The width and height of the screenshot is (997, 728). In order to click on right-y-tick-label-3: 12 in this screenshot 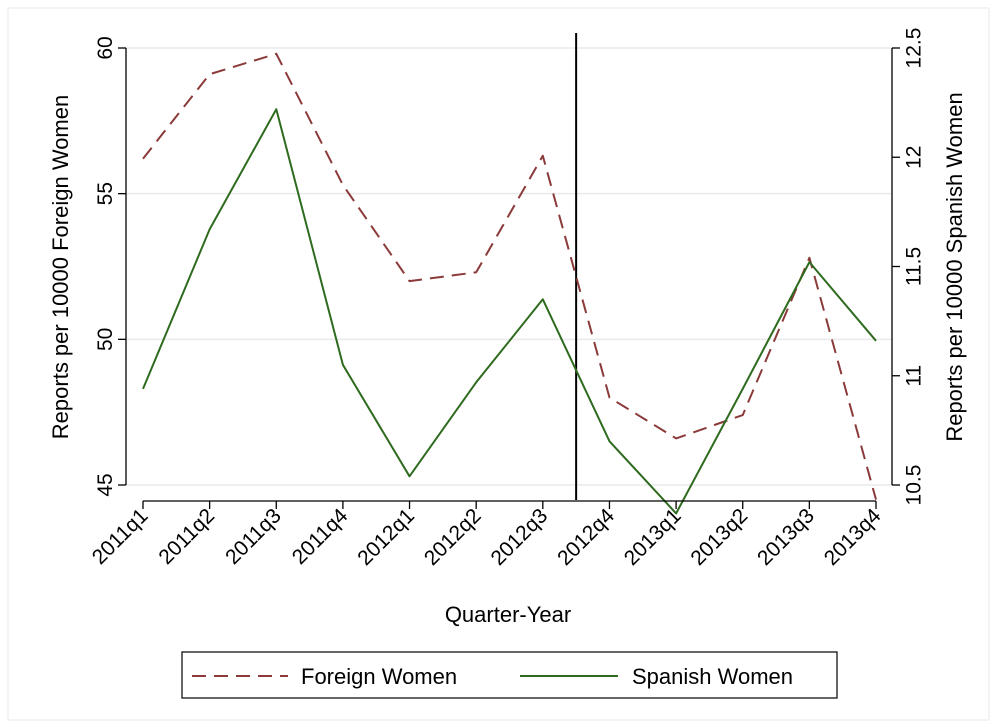, I will do `click(913, 157)`.